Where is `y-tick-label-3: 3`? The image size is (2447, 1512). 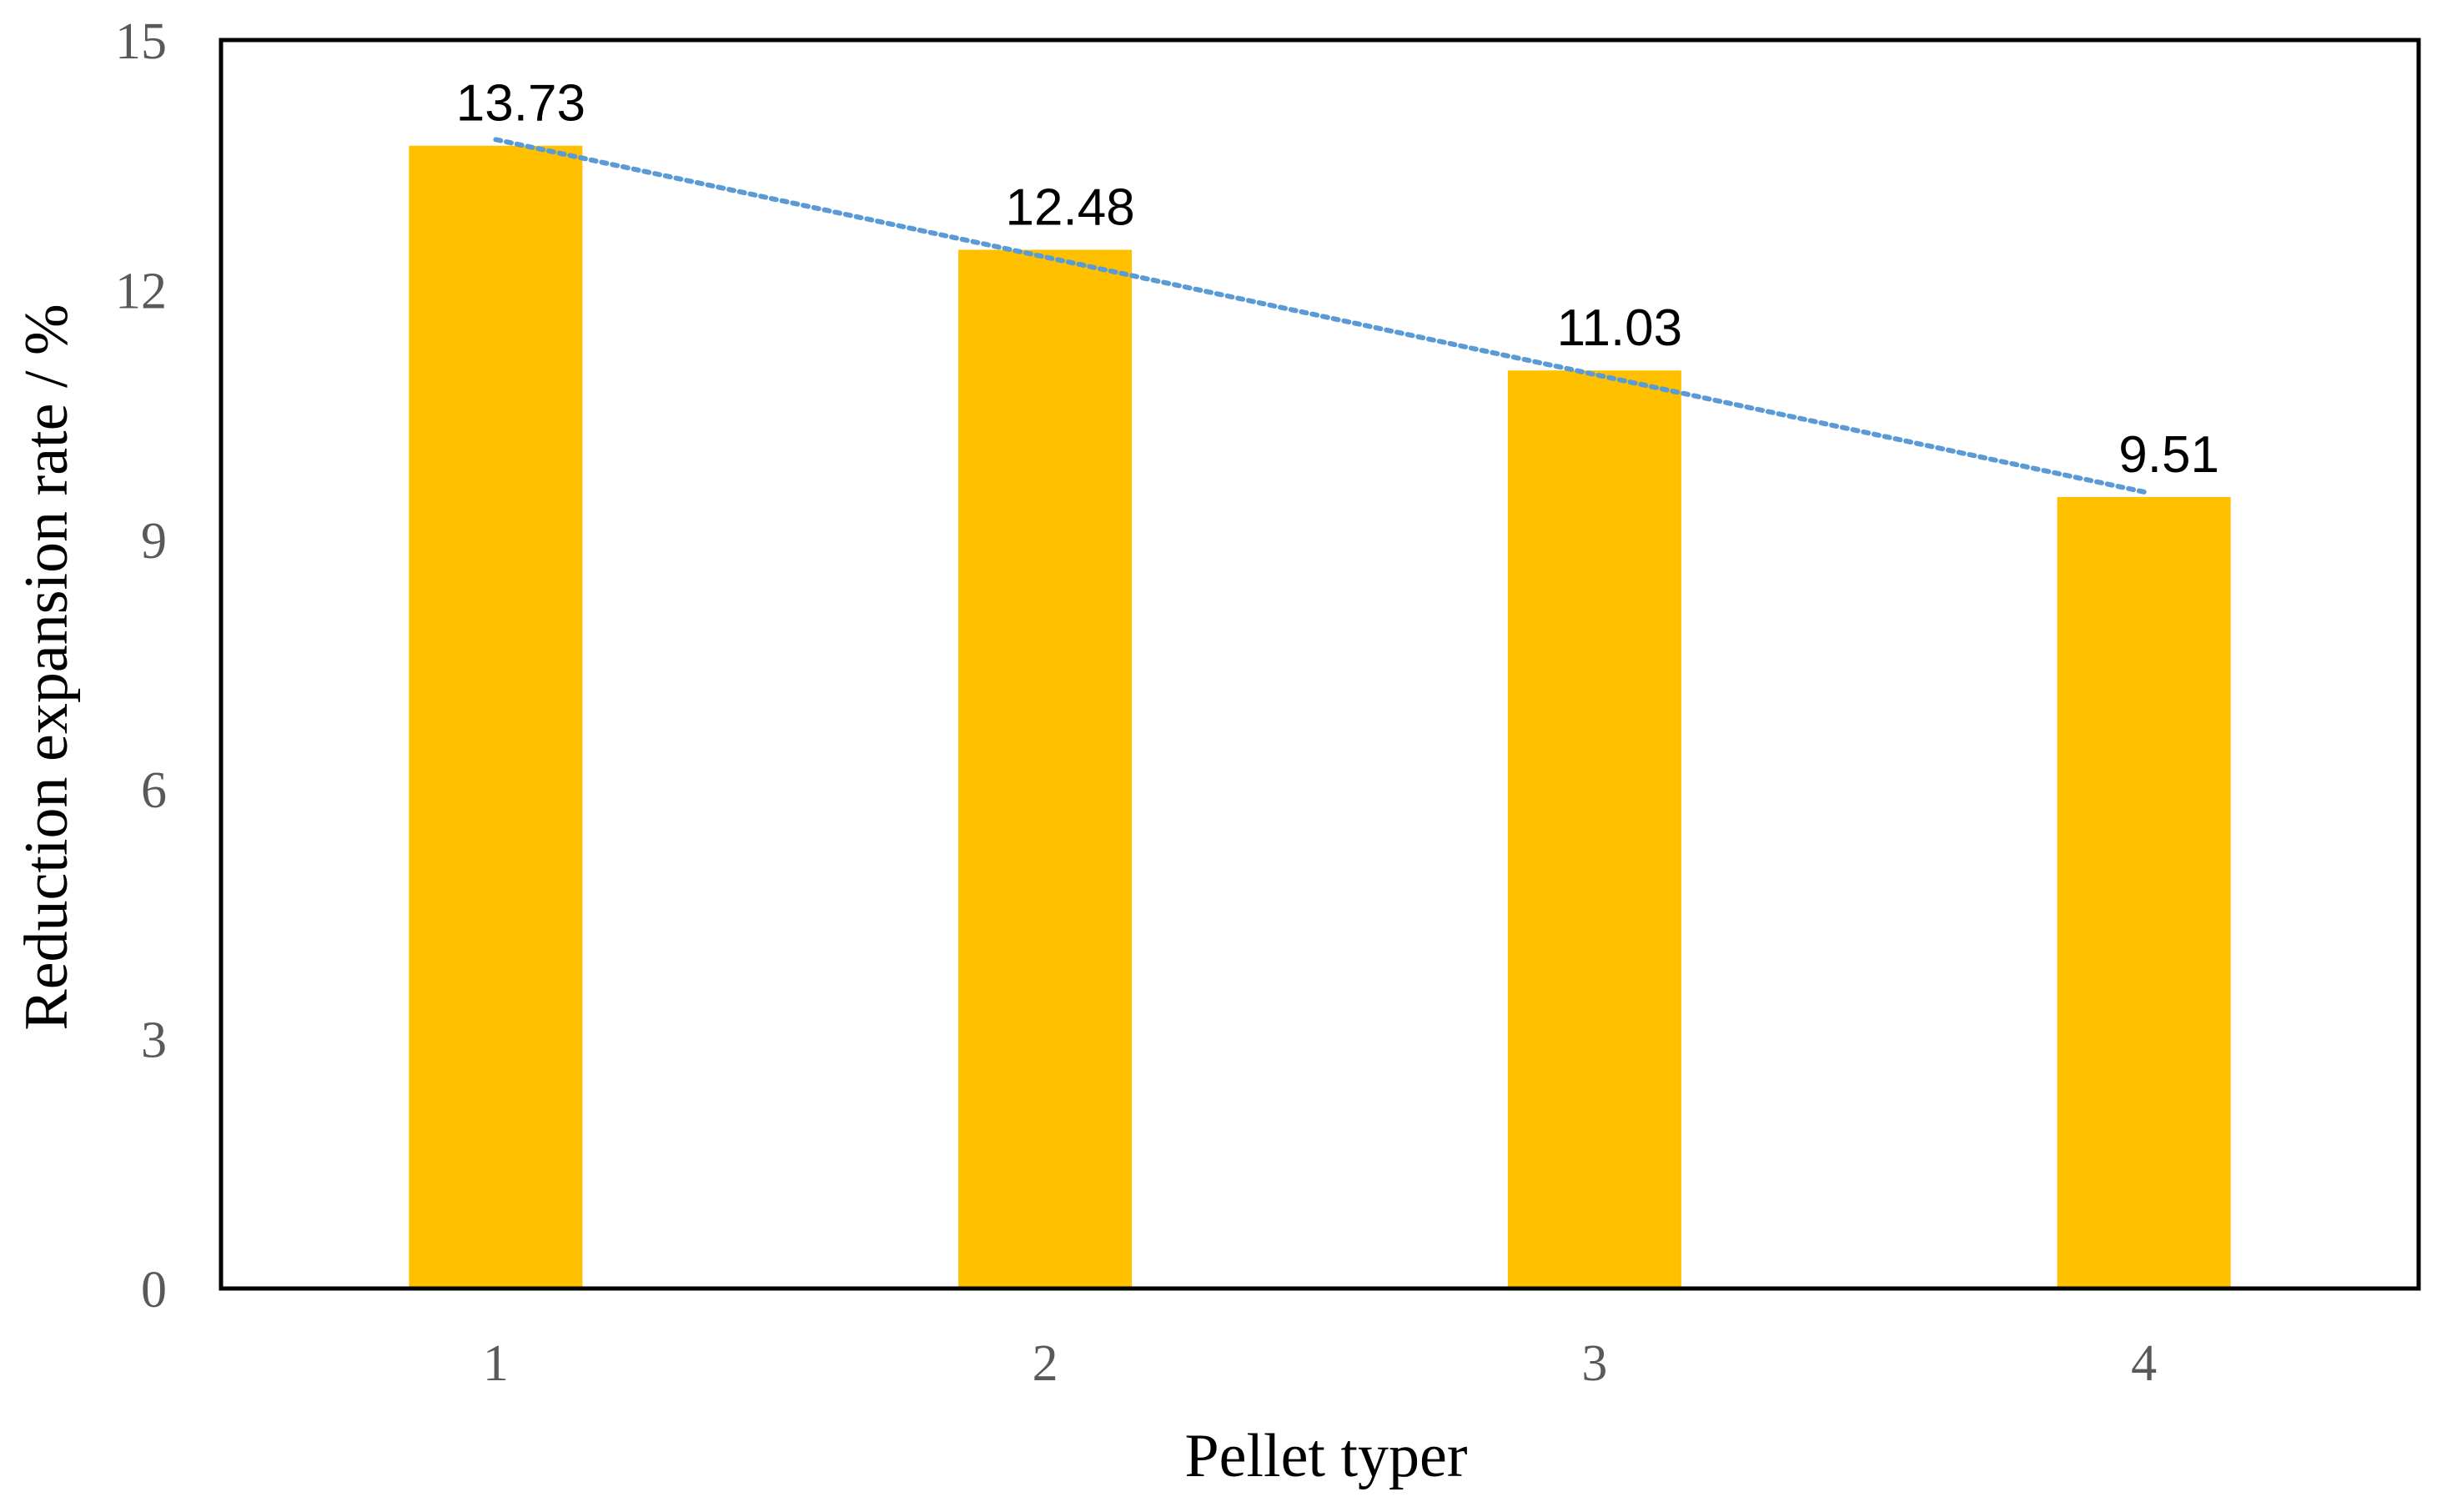
y-tick-label-3: 3 is located at coordinates (154, 1040).